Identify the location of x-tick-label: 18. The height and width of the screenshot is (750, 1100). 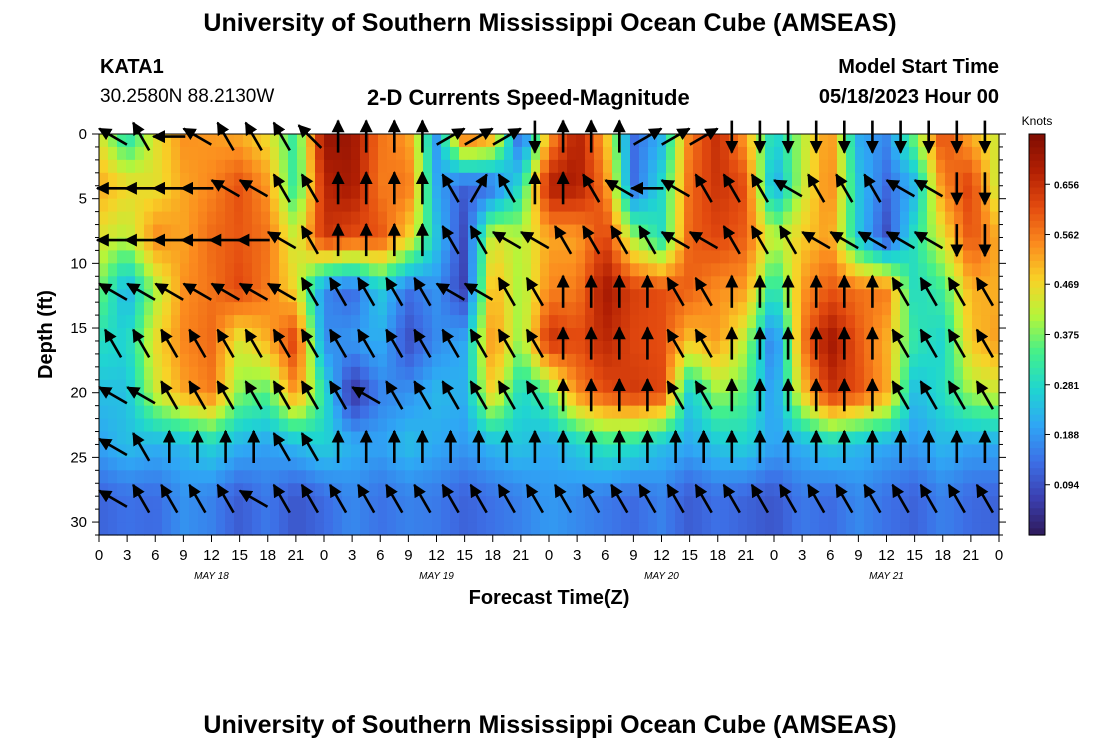
(492, 555).